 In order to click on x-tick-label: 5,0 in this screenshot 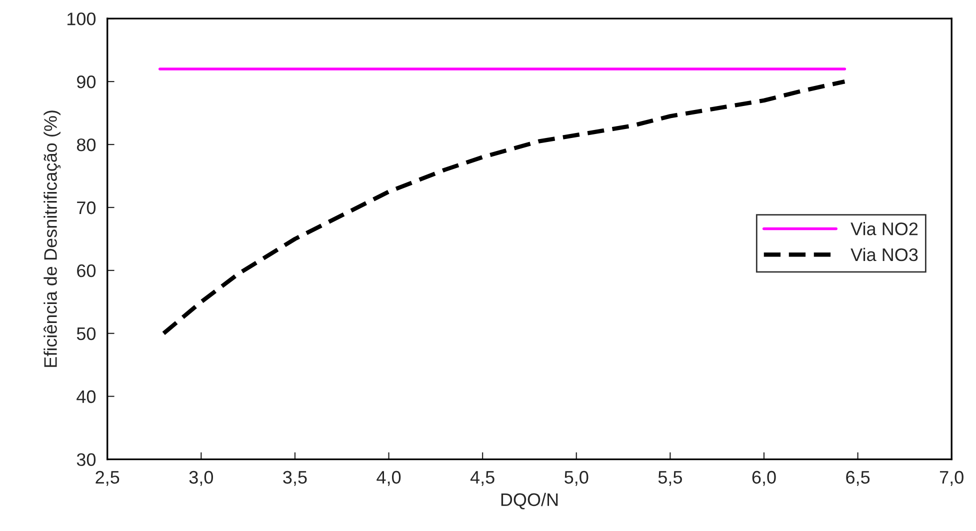, I will do `click(576, 478)`.